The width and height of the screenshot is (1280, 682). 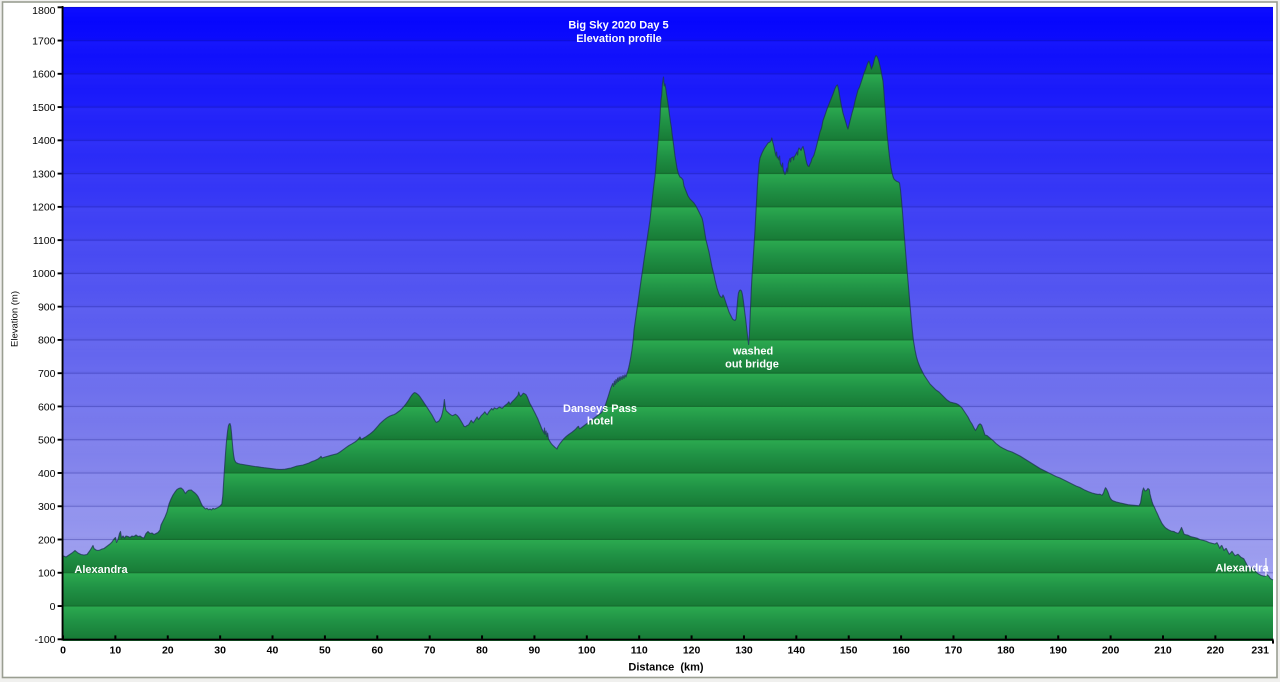 I want to click on svg-text: out bridge, so click(x=752, y=365).